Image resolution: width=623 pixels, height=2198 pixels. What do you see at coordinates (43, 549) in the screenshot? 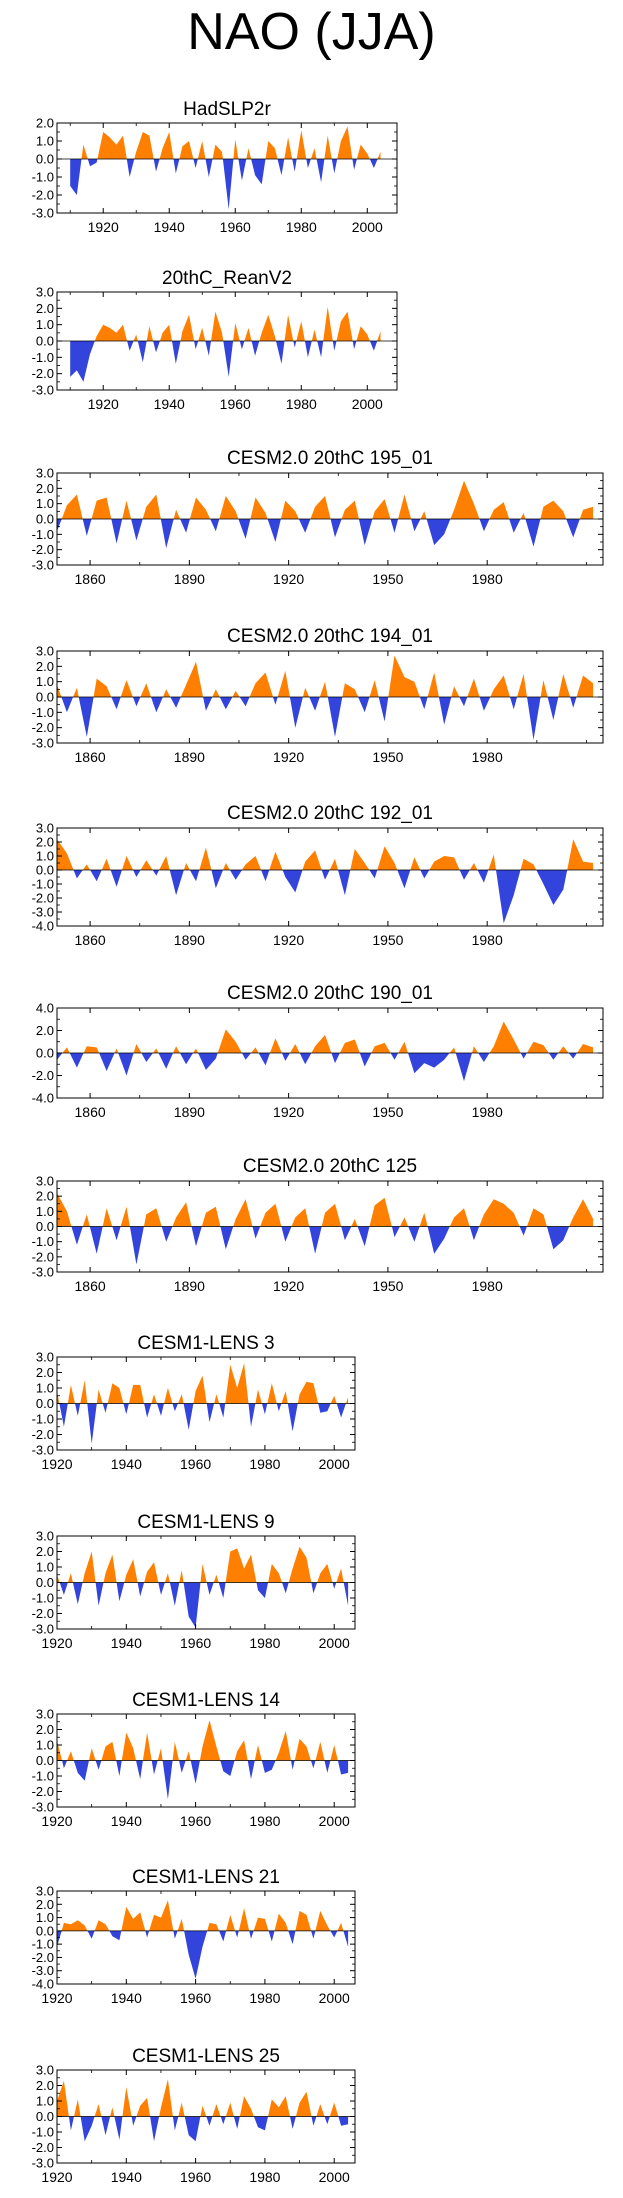
I see `y-tick-label: -2.0` at bounding box center [43, 549].